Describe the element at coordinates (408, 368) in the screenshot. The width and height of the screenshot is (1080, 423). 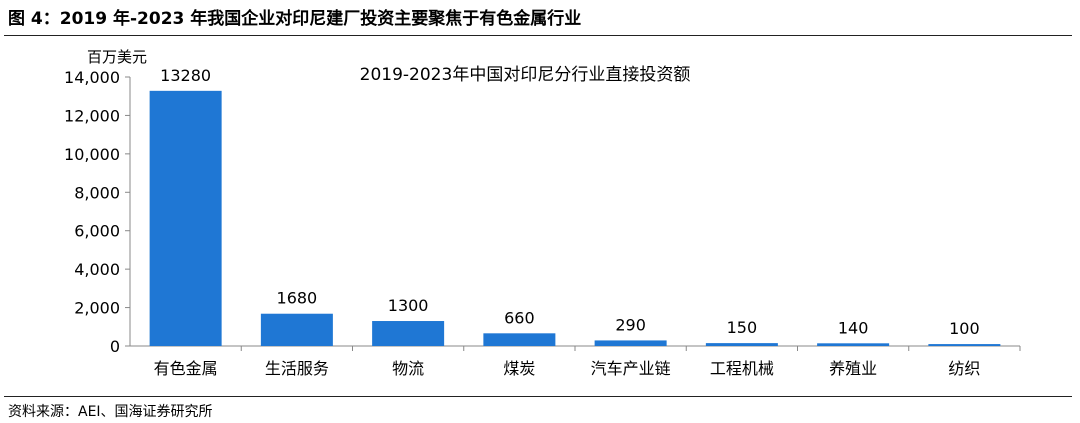
I see `x-tick-label: 物流` at that location.